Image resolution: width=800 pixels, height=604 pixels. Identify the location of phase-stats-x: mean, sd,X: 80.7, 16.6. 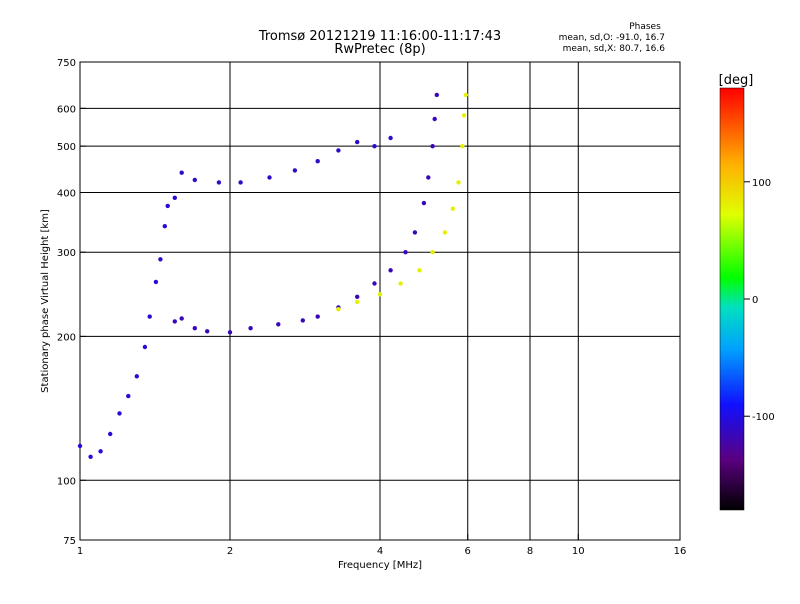
(614, 49).